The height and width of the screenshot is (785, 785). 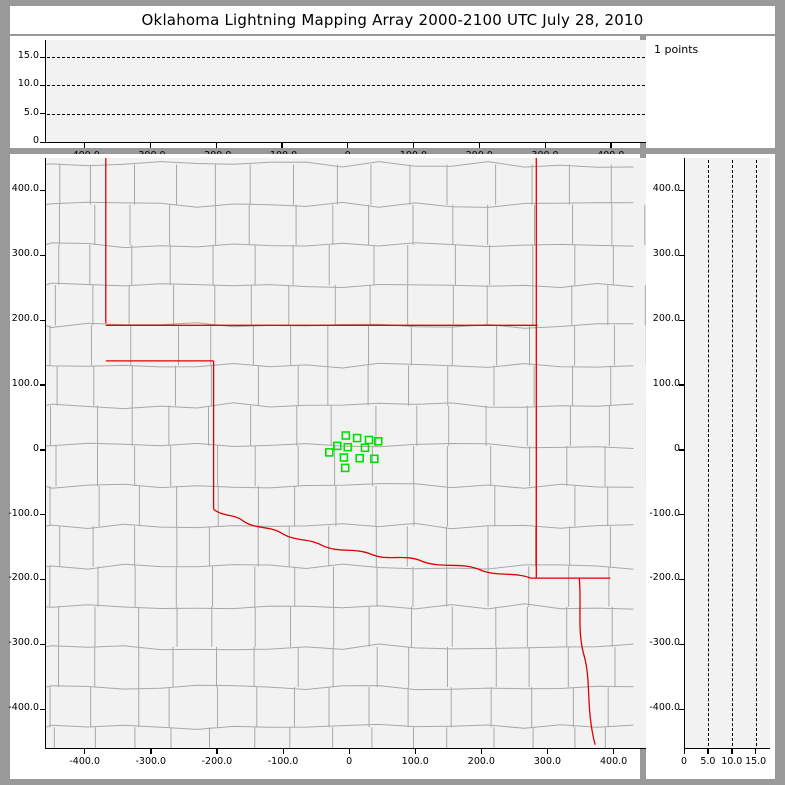 What do you see at coordinates (708, 761) in the screenshot?
I see `x-tick-label: 5.0` at bounding box center [708, 761].